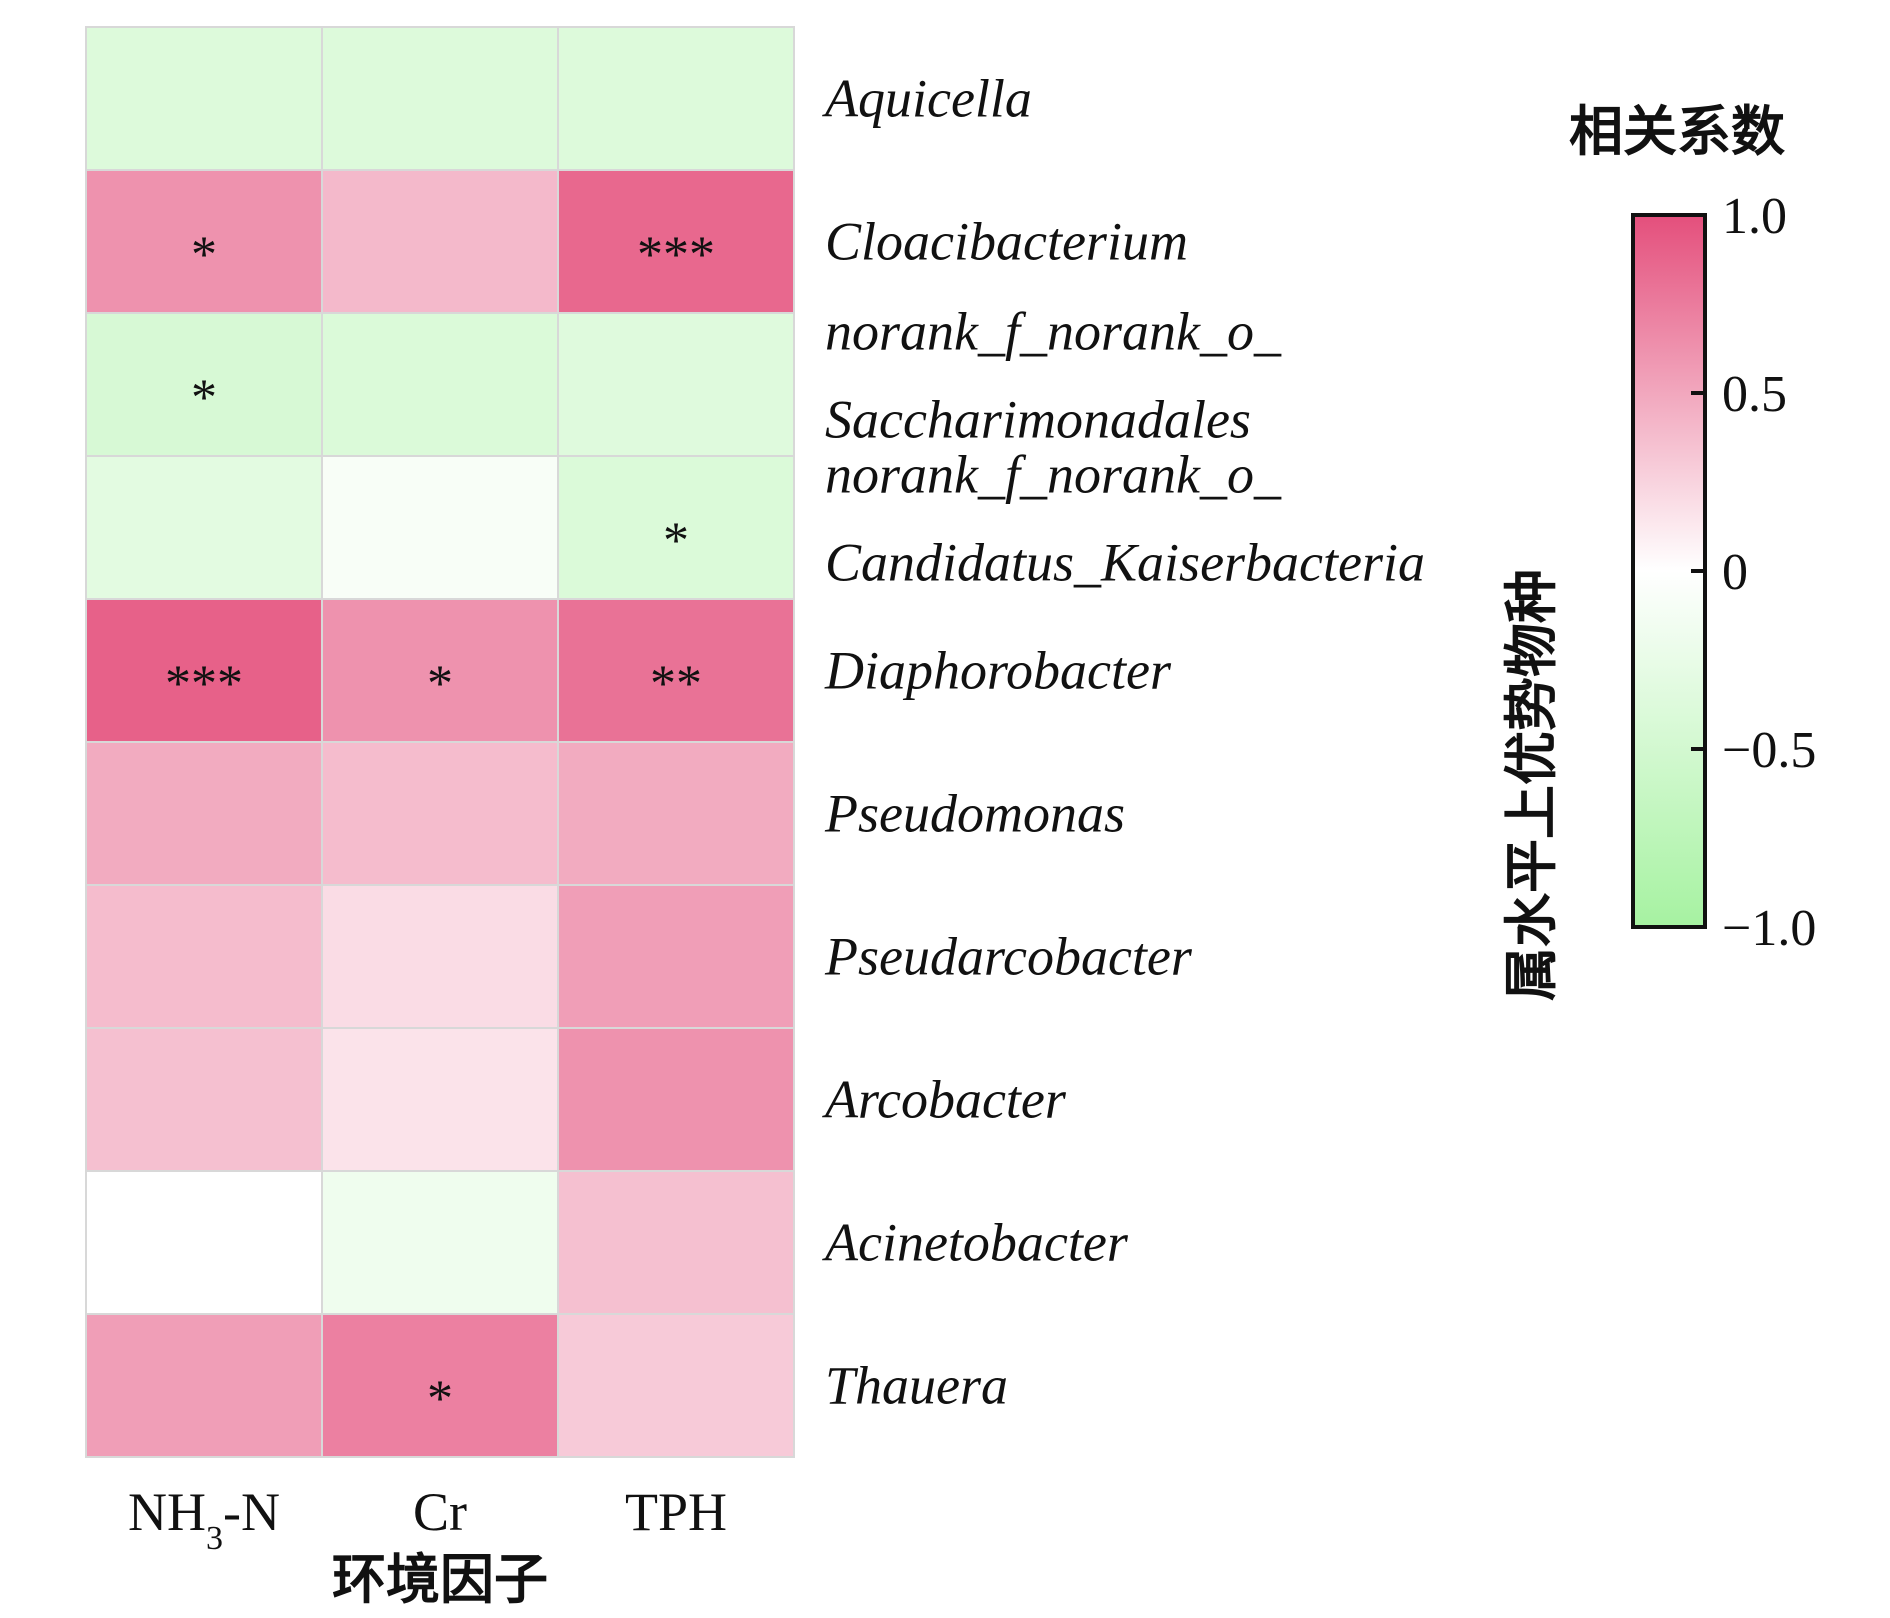  I want to click on colorbar-tick-label: 0, so click(1735, 572).